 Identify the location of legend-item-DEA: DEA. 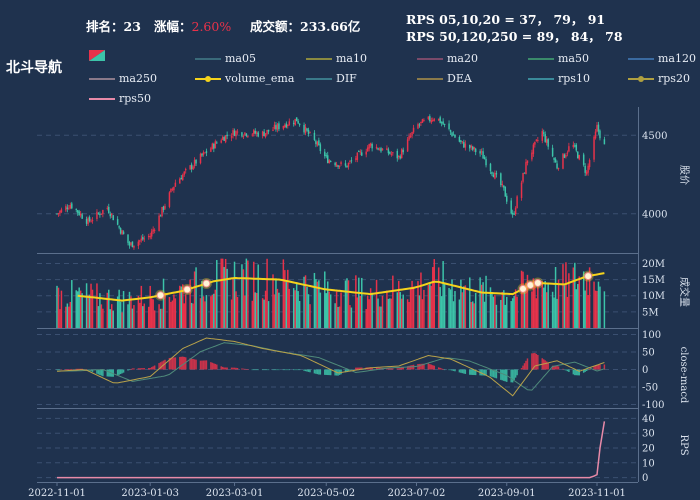
(444, 78).